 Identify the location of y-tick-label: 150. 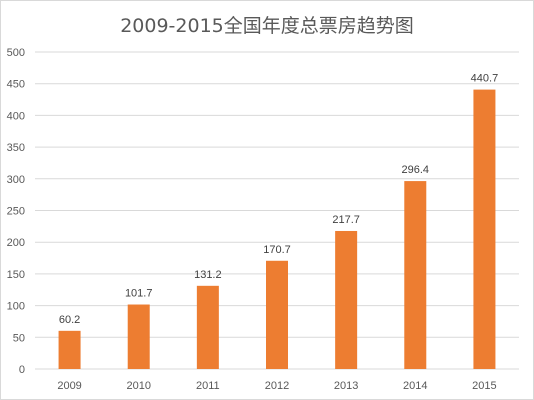
(16, 275).